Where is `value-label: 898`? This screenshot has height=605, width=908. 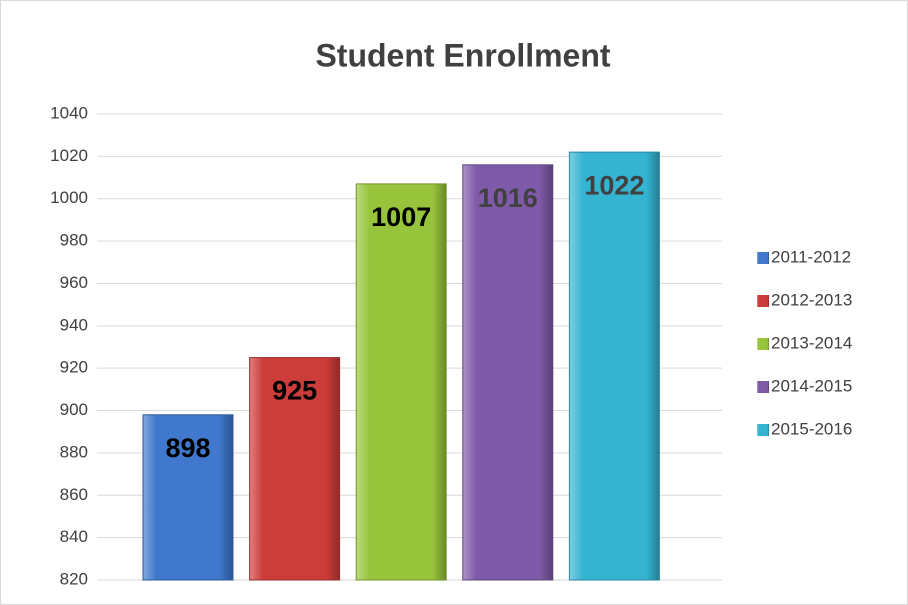
value-label: 898 is located at coordinates (187, 448).